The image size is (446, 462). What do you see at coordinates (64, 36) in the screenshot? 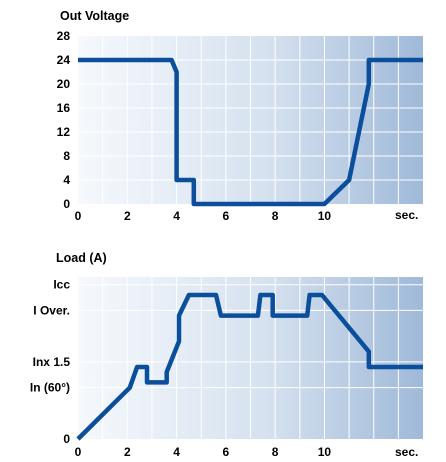
I see `y-tick-label: 28` at bounding box center [64, 36].